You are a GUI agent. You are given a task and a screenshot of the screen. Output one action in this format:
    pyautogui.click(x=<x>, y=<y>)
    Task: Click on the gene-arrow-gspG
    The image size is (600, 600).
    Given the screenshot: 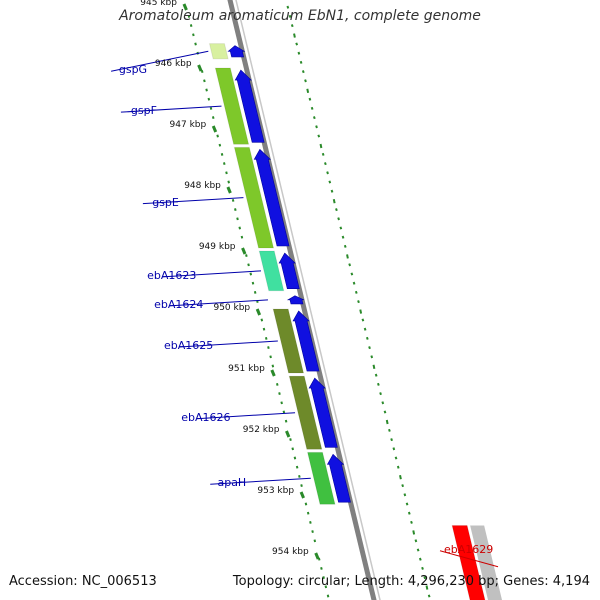 What is the action you would take?
    pyautogui.click(x=236, y=51)
    